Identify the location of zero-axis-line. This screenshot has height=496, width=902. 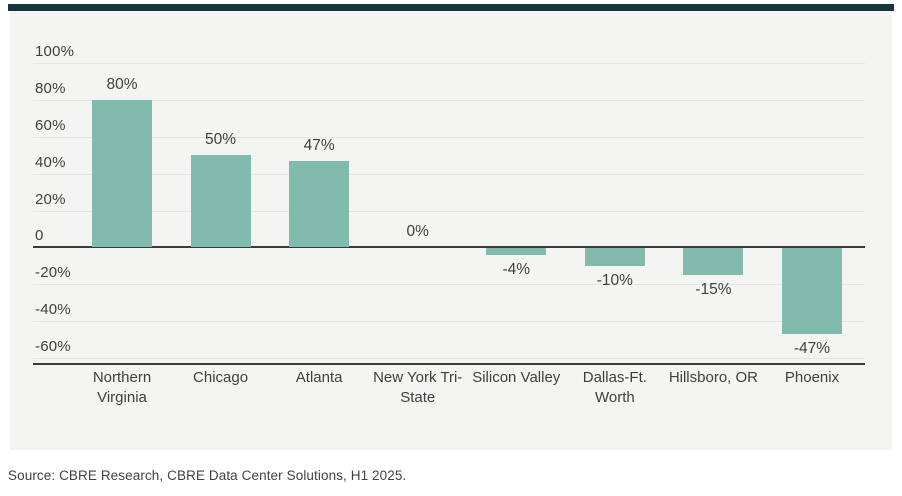
(449, 247).